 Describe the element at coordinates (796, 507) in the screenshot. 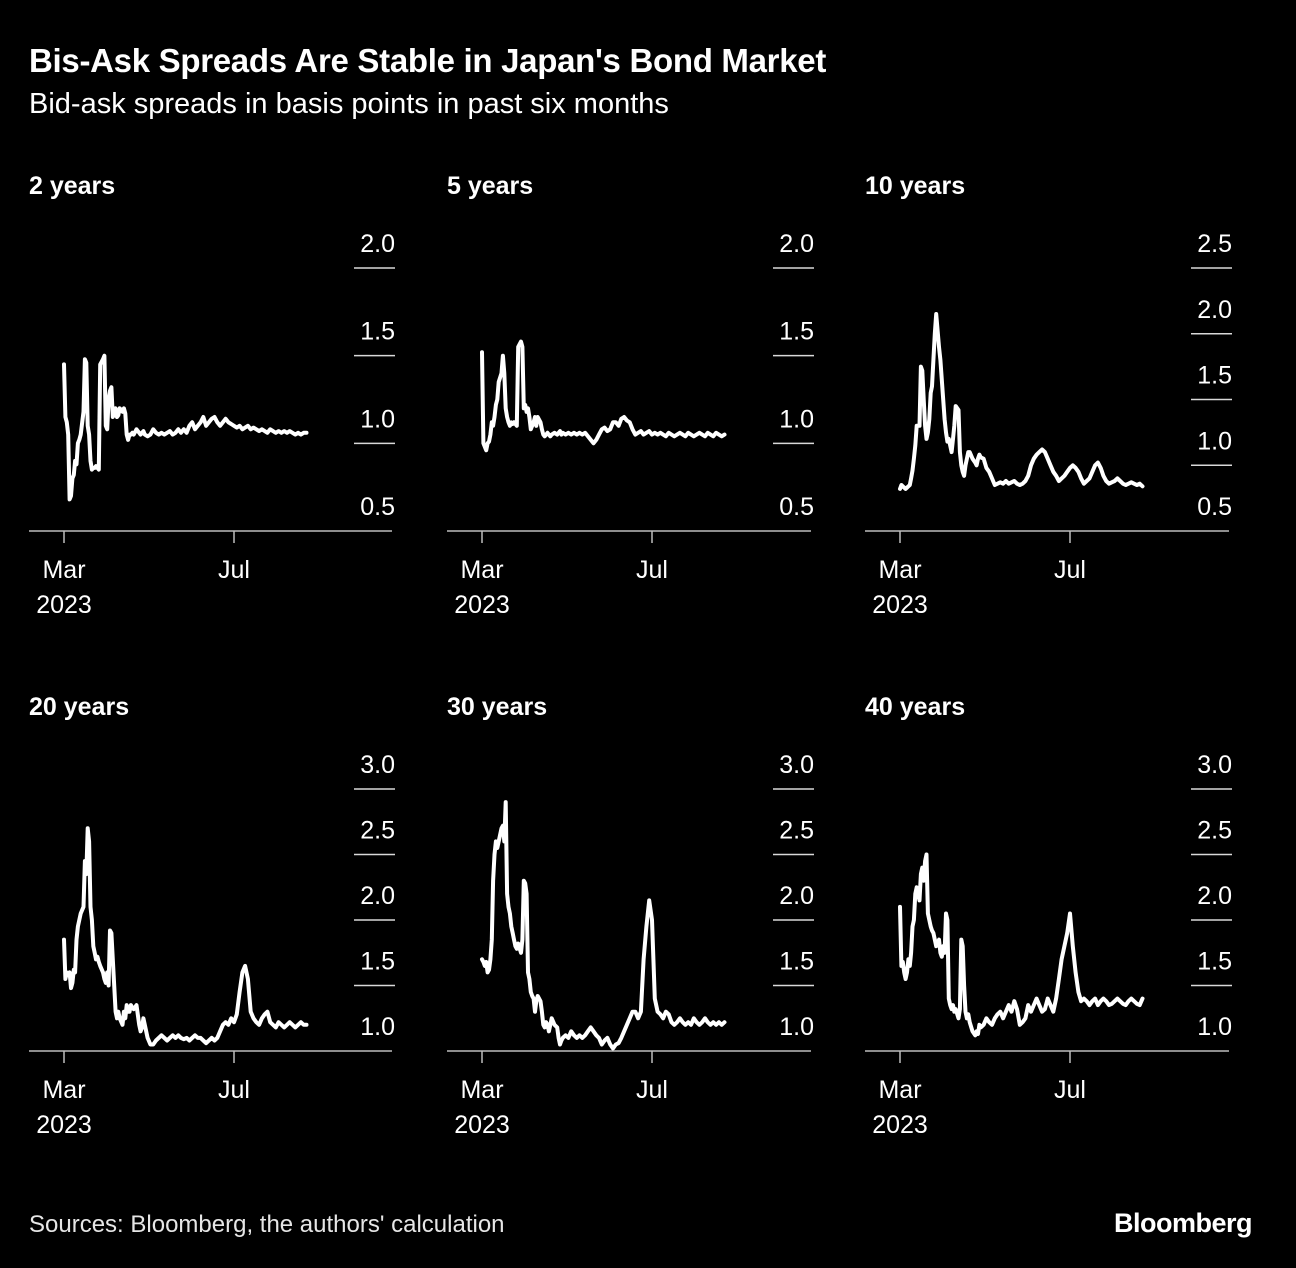

I see `y-tick-label-5y-3: 0.5` at that location.